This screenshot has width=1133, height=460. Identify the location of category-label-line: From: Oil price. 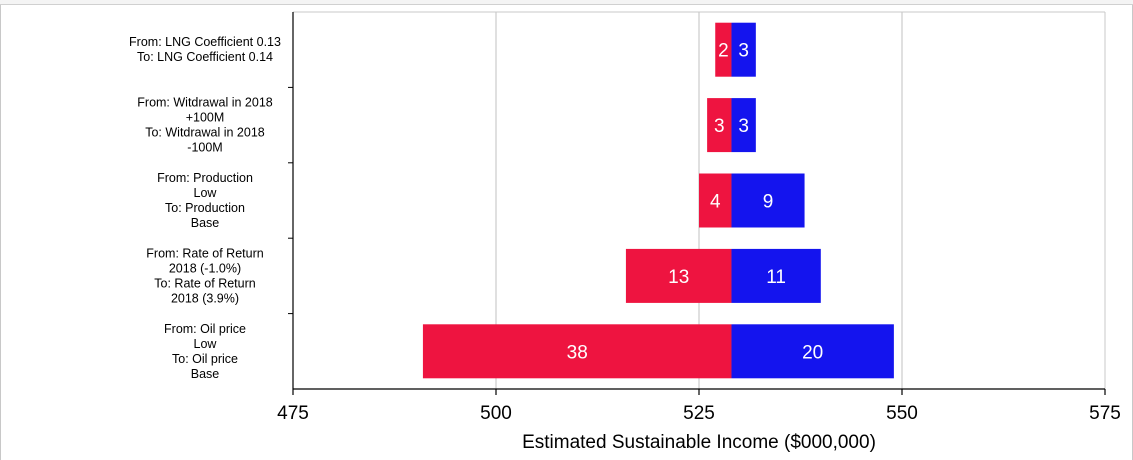
(205, 329).